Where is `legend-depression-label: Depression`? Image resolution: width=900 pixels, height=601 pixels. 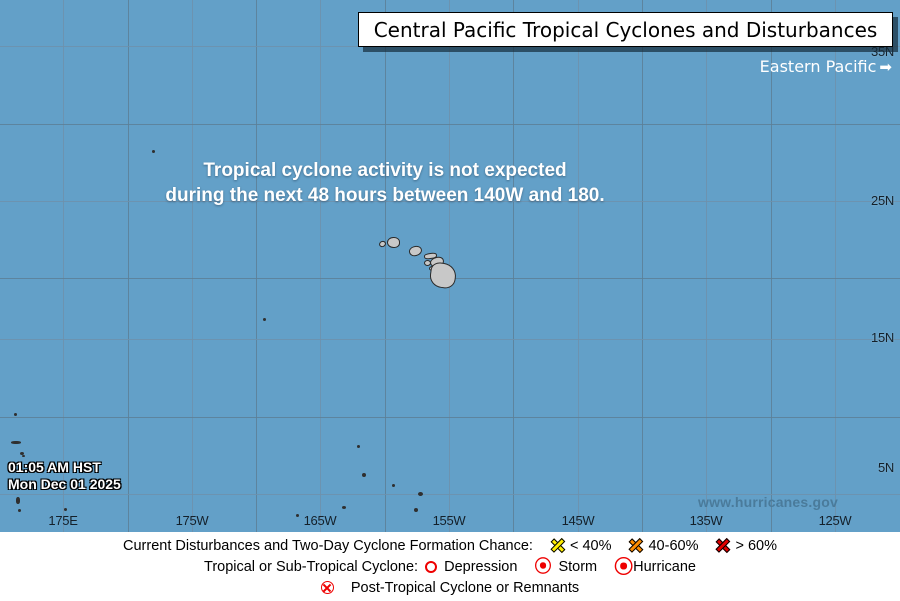
legend-depression-label: Depression is located at coordinates (481, 566).